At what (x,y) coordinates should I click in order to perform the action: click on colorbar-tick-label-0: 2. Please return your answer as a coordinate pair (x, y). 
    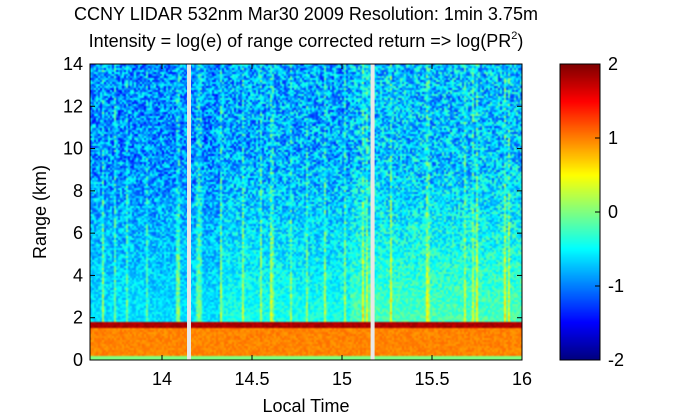
    Looking at the image, I should click on (613, 64).